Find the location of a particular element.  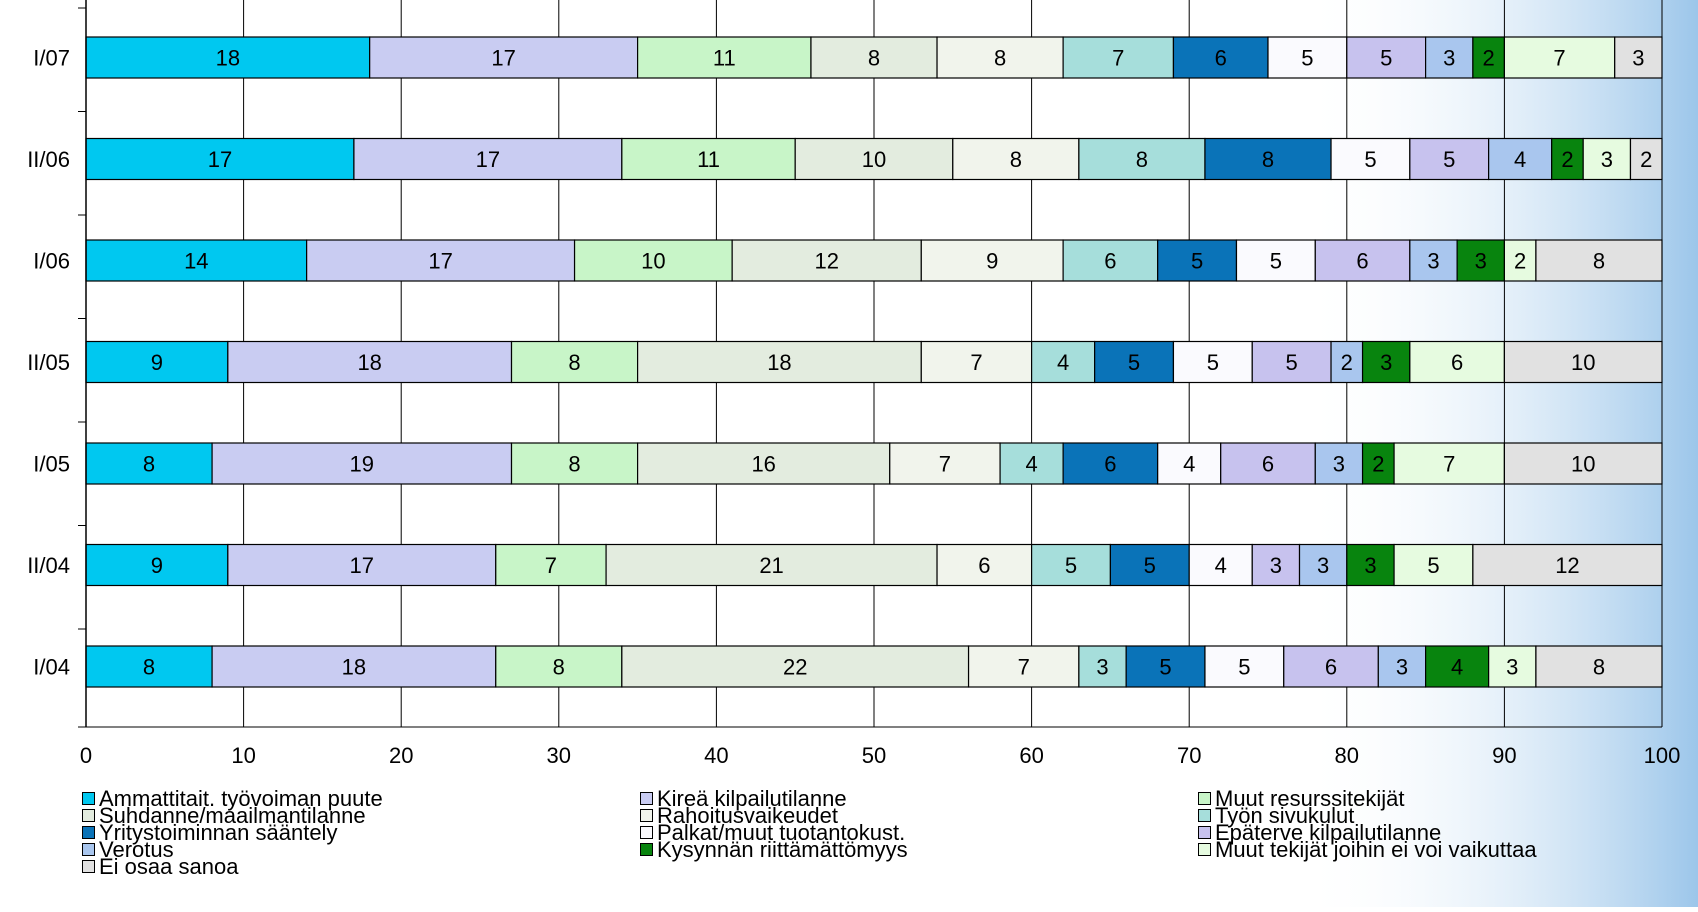

legend-item: Yritystoiminnan sääntely is located at coordinates (361, 833).